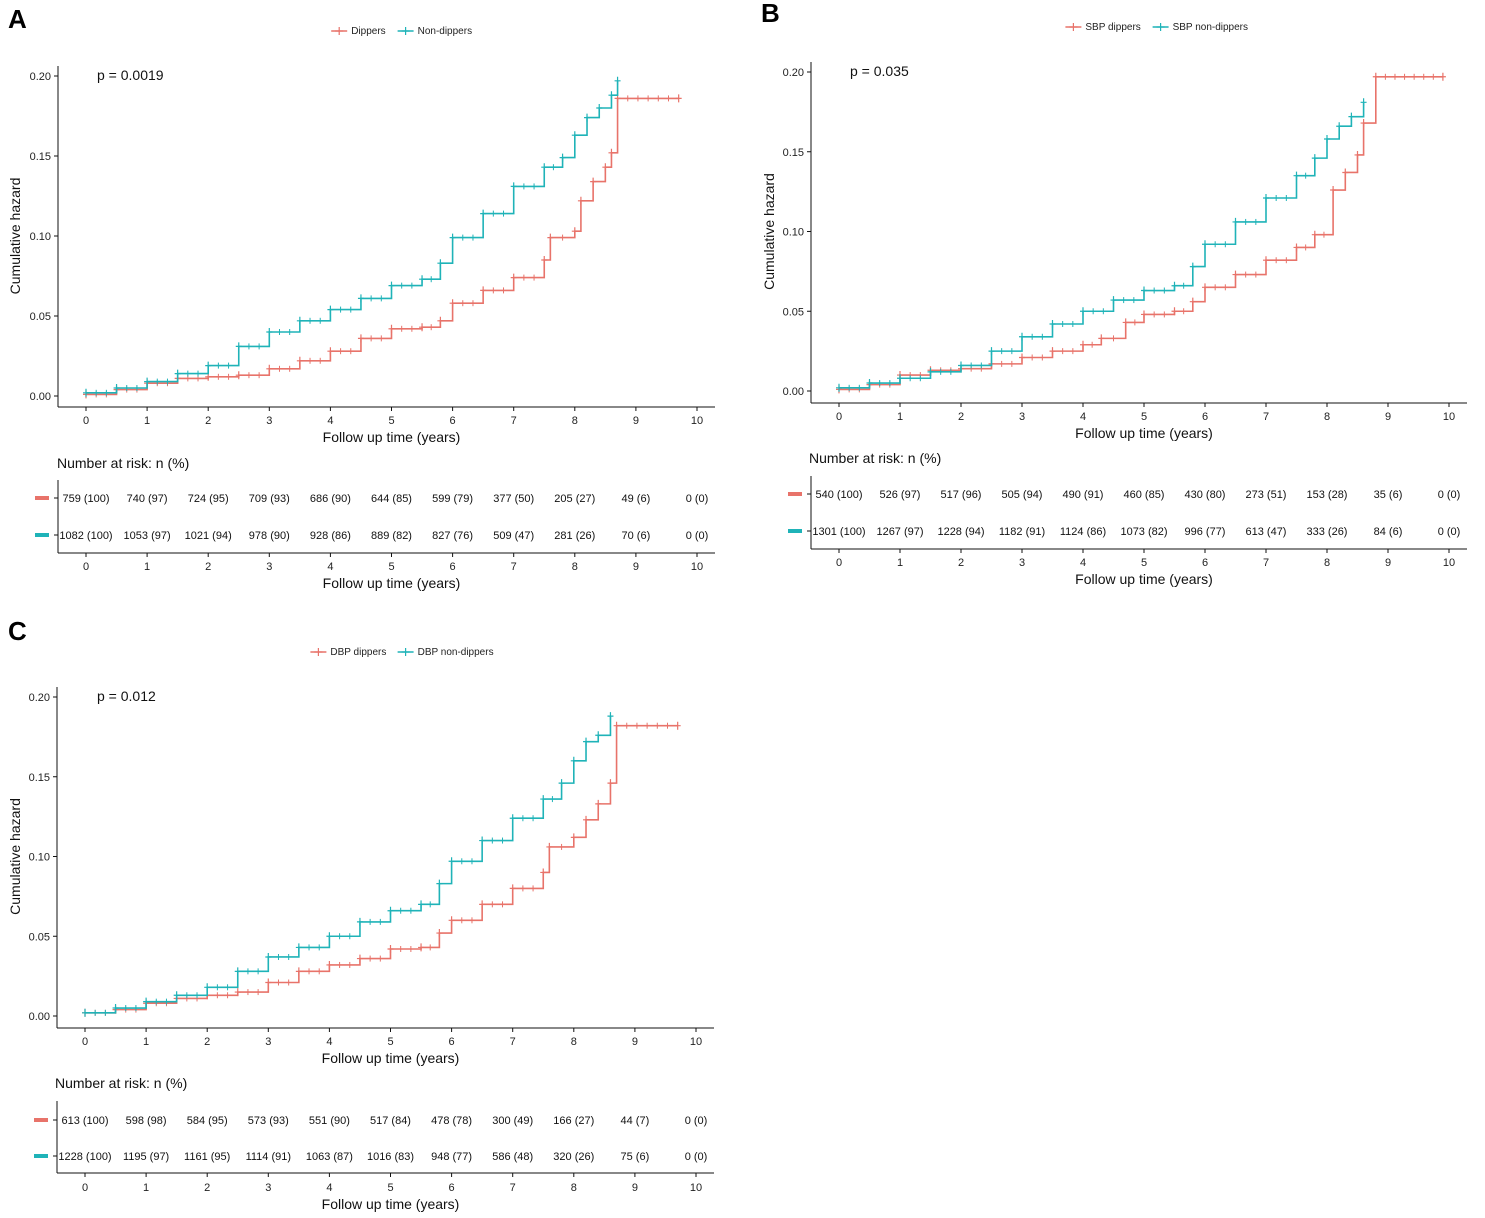  Describe the element at coordinates (879, 71) in the screenshot. I see `p-value: p = 0.035` at that location.